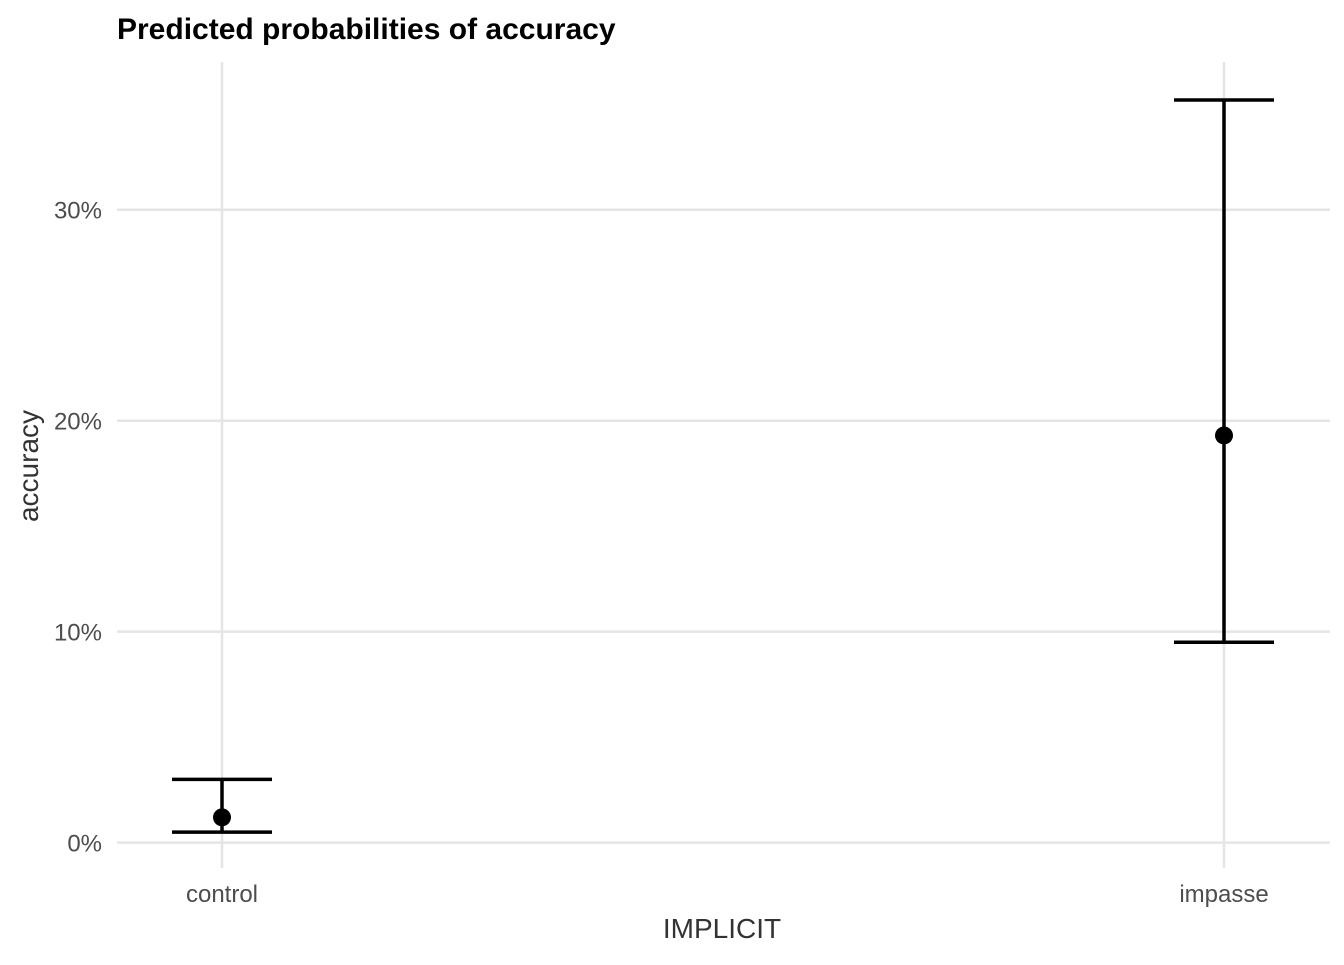 This screenshot has width=1344, height=965. Describe the element at coordinates (222, 817) in the screenshot. I see `estimate-point-control` at that location.